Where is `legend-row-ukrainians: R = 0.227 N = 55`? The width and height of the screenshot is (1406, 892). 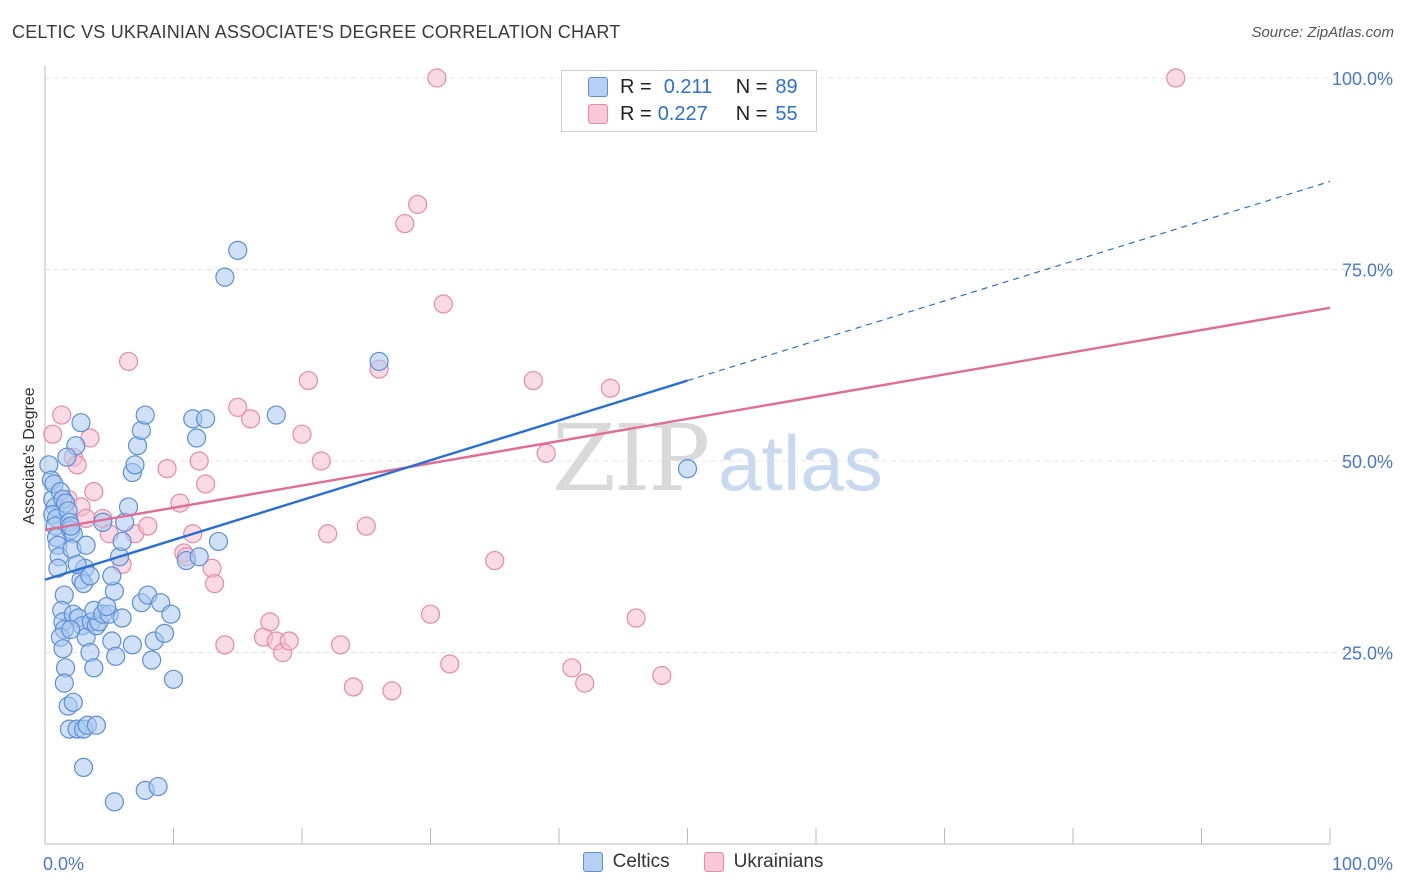 legend-row-ukrainians: R = 0.227 N = 55 is located at coordinates (693, 114).